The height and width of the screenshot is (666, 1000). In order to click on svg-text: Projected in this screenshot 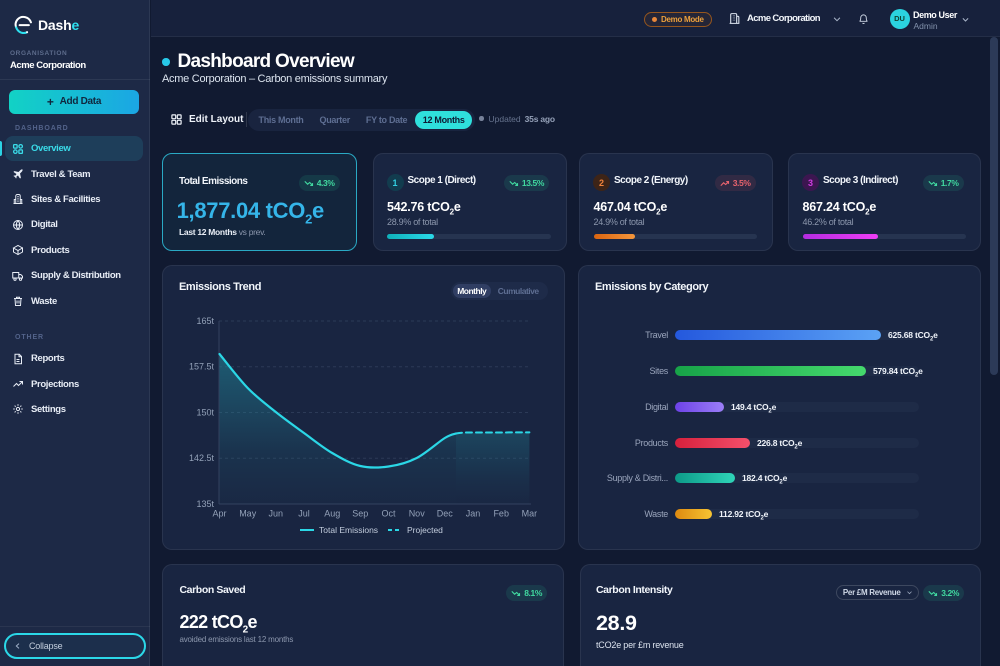, I will do `click(425, 530)`.